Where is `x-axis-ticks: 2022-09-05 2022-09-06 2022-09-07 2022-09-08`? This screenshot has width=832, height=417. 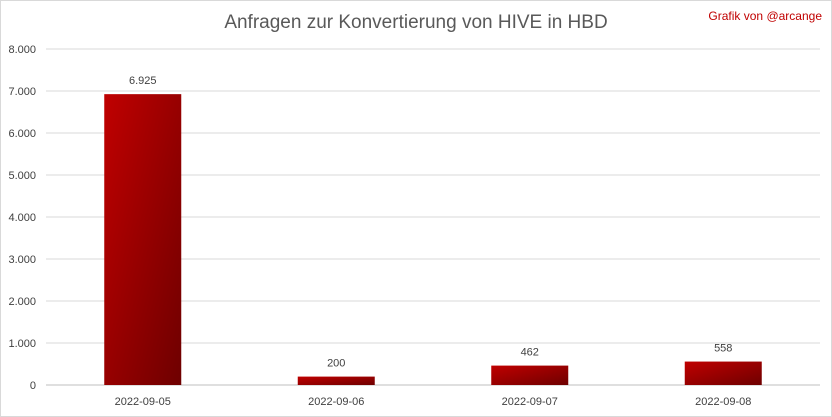
x-axis-ticks: 2022-09-05 2022-09-06 2022-09-07 2022-09-08 is located at coordinates (433, 402).